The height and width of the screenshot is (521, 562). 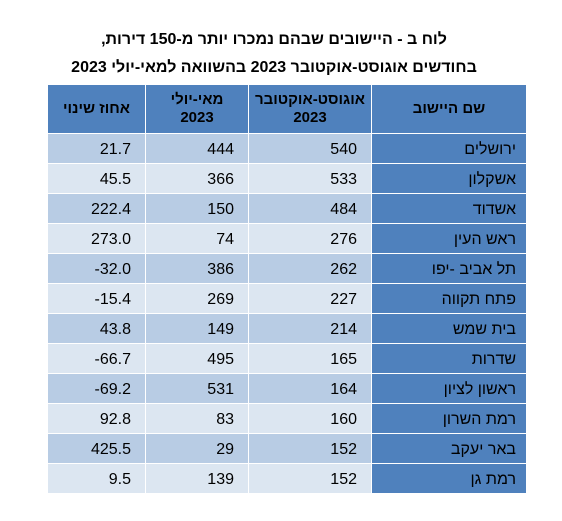 I want to click on cell-aug-oct: 227, so click(x=310, y=298).